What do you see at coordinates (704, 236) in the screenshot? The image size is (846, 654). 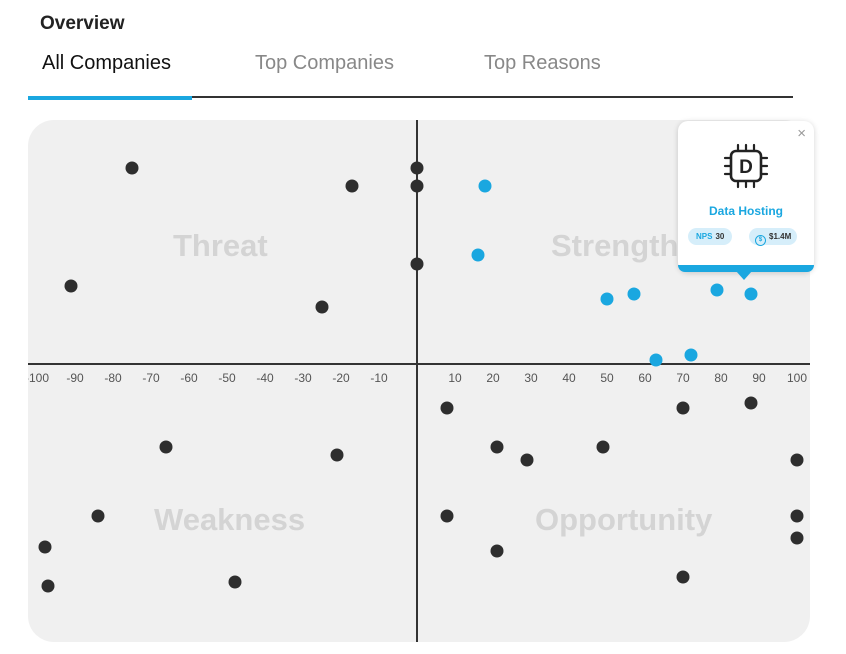 I see `nps-label: NPS` at bounding box center [704, 236].